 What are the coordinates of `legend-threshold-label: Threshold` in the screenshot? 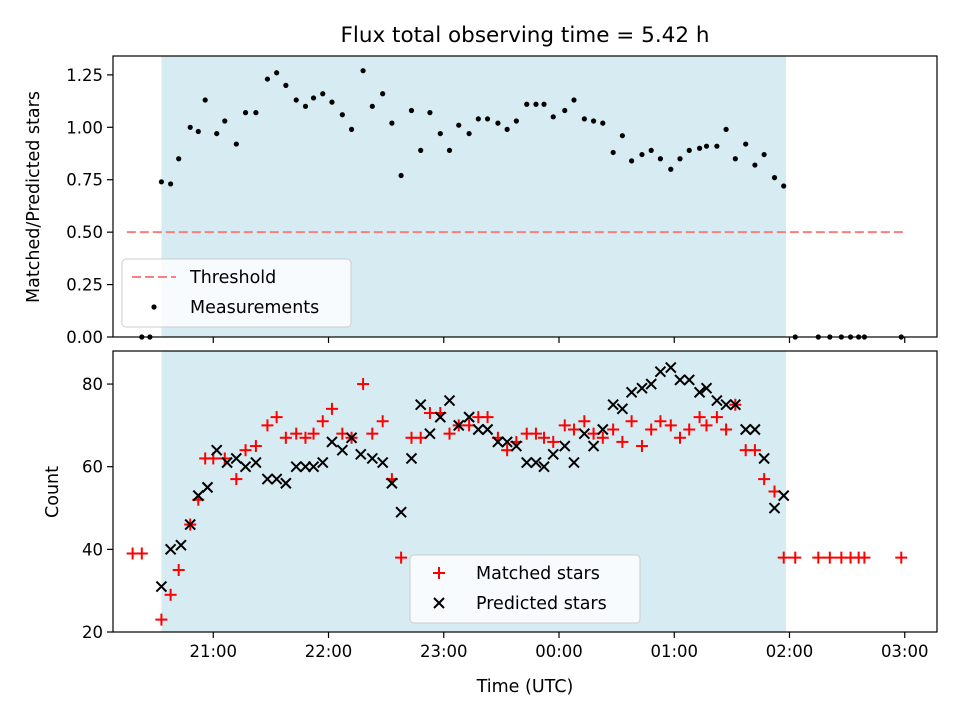 It's located at (232, 278).